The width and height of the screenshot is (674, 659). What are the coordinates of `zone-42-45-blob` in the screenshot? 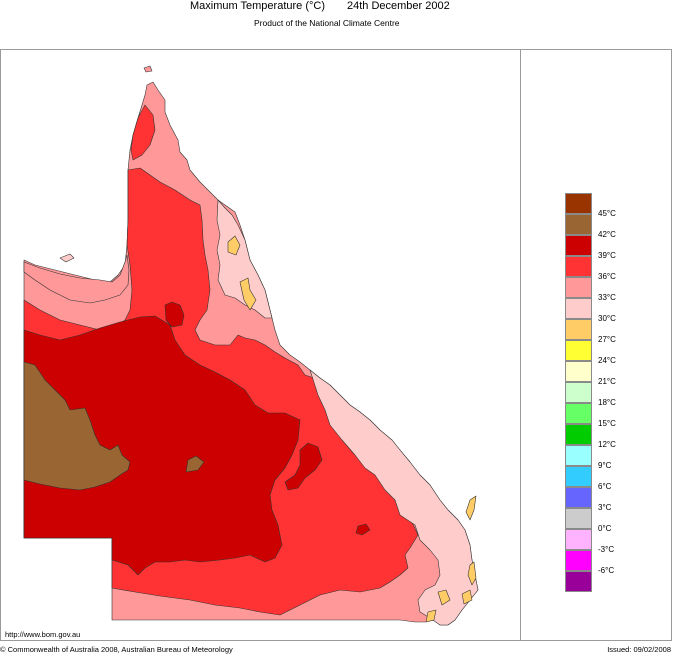 It's located at (195, 464).